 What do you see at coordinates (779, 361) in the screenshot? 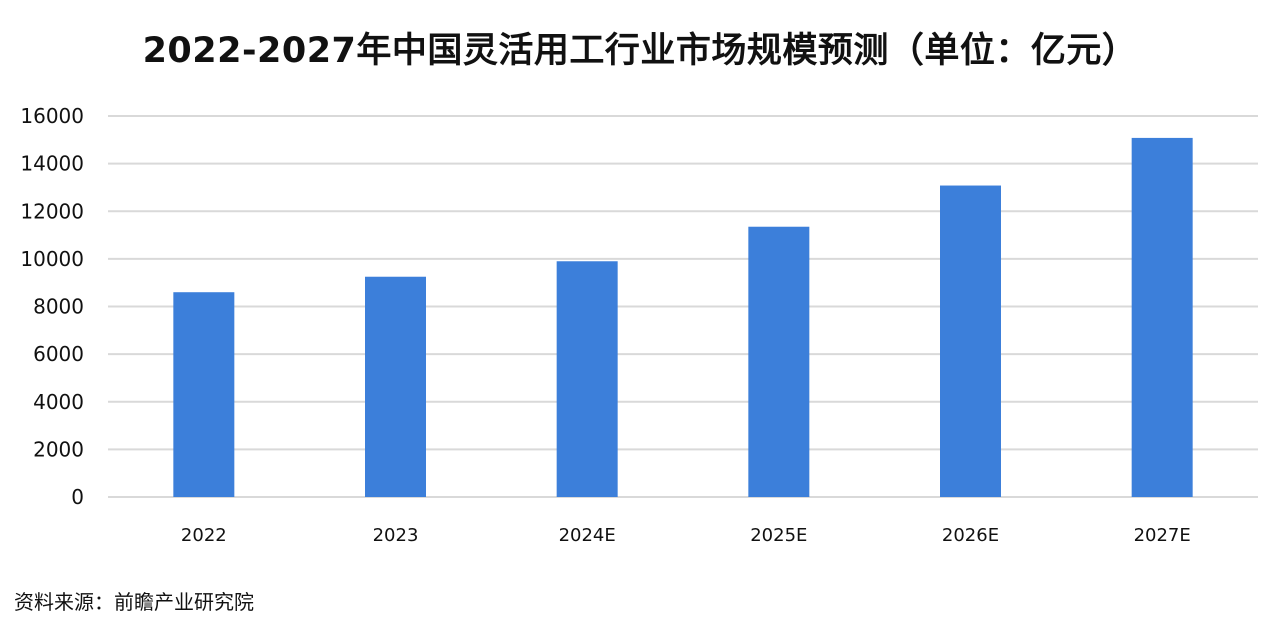
I see `bar-2025E` at bounding box center [779, 361].